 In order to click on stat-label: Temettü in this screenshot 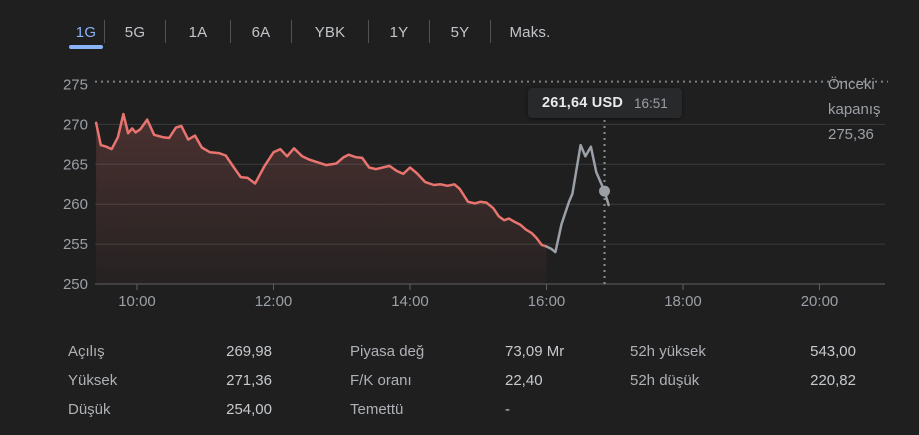, I will do `click(377, 409)`.